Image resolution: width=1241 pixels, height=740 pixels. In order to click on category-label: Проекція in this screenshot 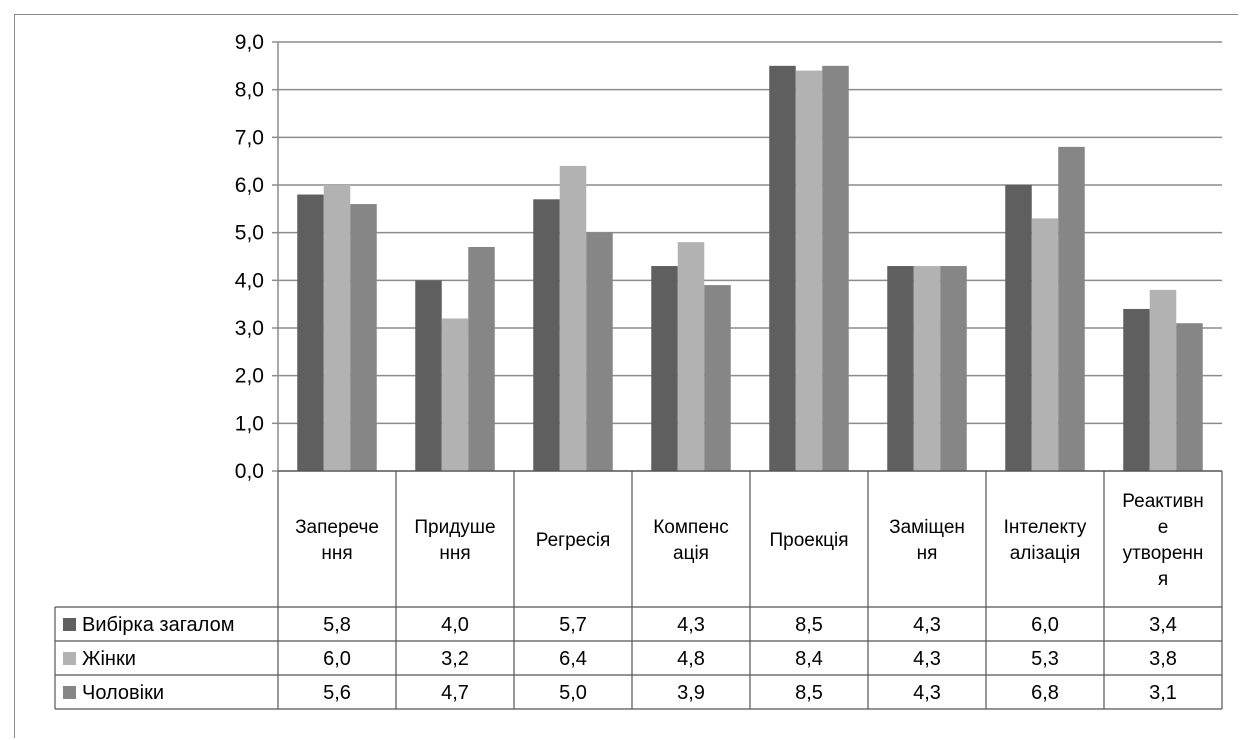, I will do `click(808, 540)`.